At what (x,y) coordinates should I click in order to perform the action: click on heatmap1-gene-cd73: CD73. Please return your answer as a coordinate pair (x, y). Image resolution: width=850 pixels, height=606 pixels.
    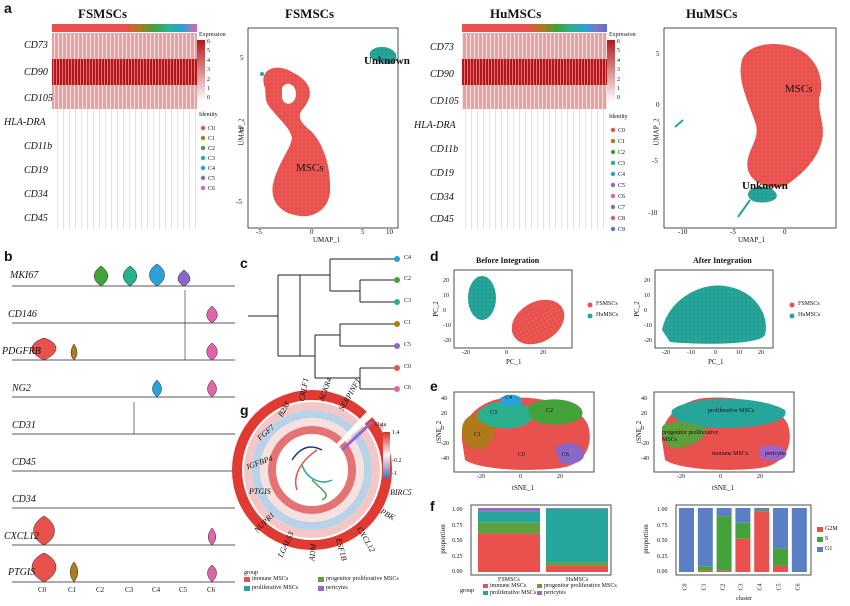
    Looking at the image, I should click on (36, 45).